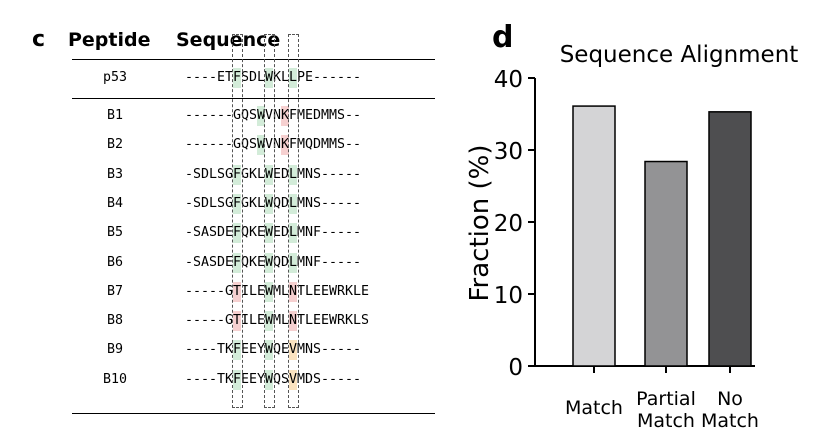 The image size is (818, 446). Describe the element at coordinates (508, 80) in the screenshot. I see `y-tick-label: 40` at that location.